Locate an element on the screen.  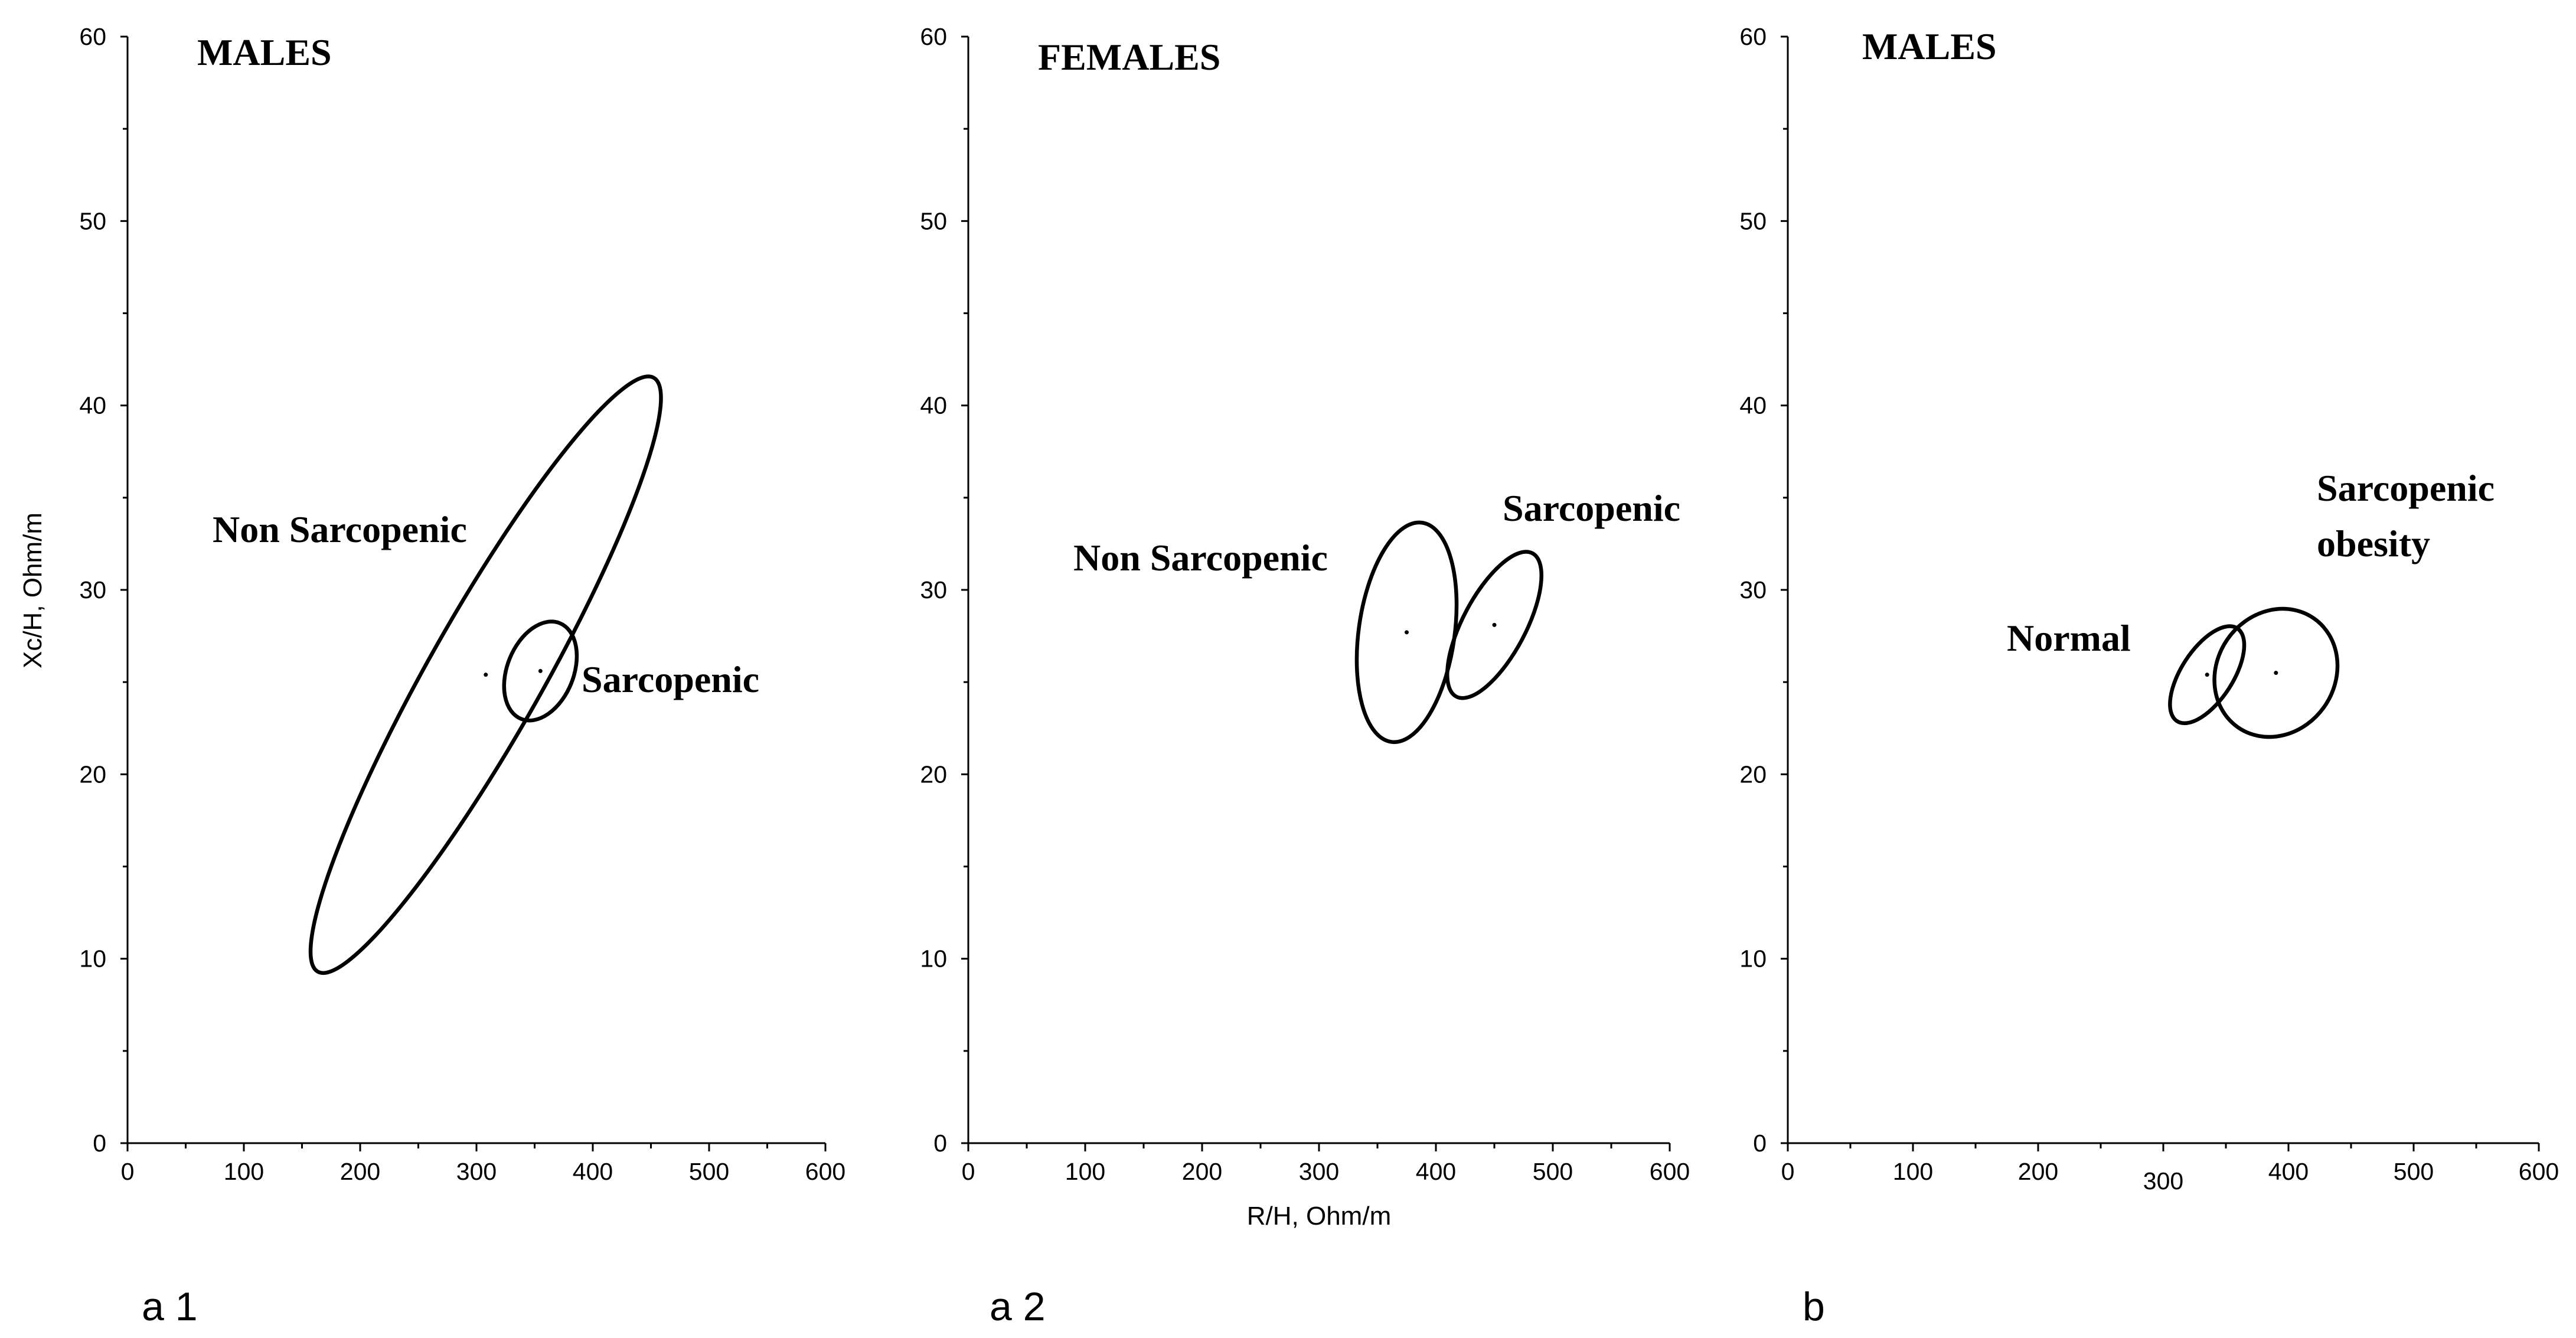
panel-letter: a 2 is located at coordinates (1018, 1306).